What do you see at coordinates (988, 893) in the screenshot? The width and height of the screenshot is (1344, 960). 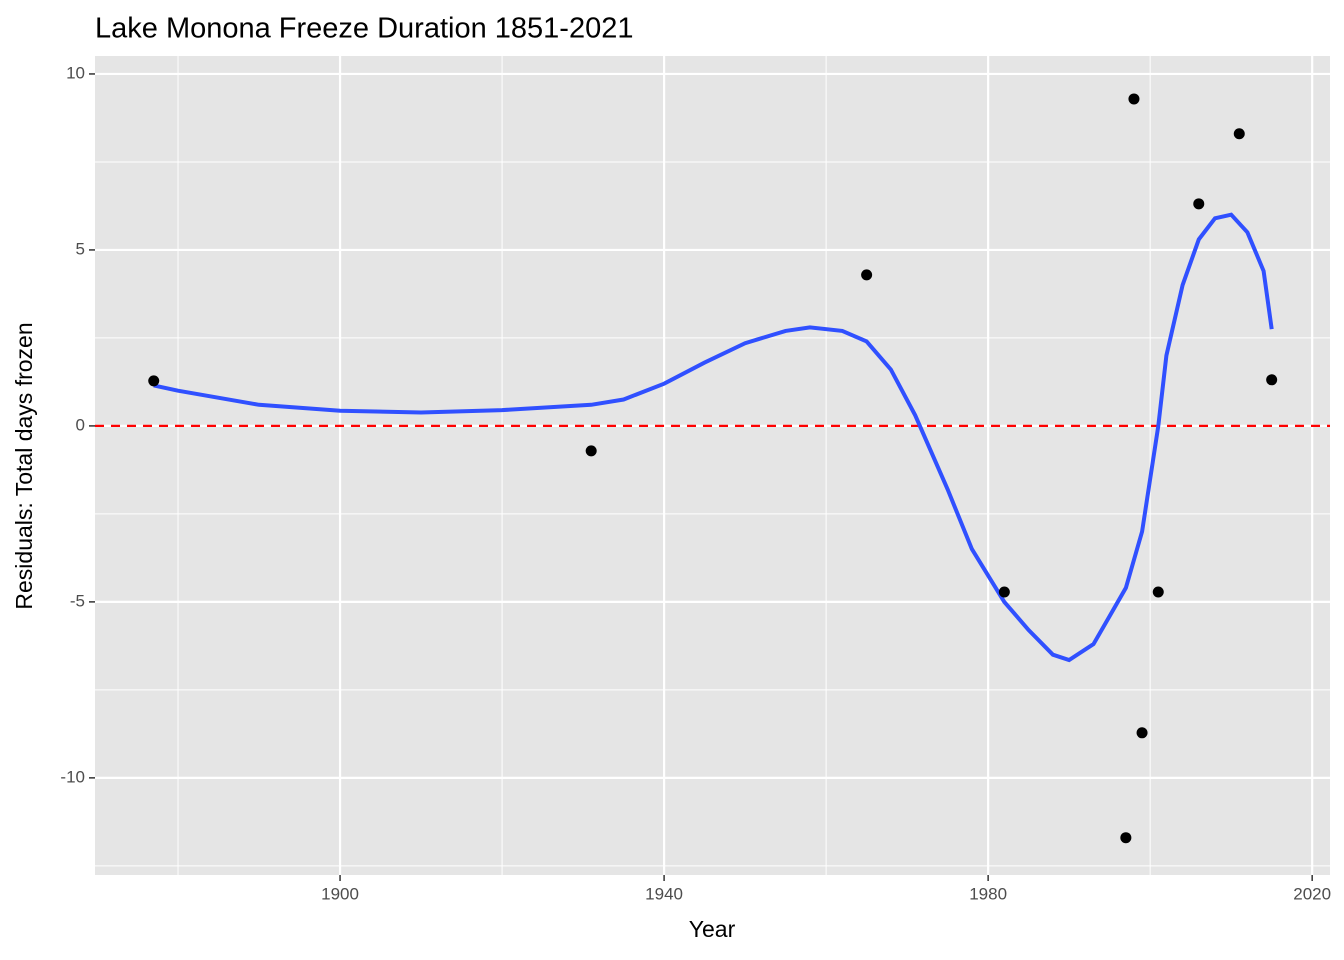 I see `x-tick-label: 1980` at bounding box center [988, 893].